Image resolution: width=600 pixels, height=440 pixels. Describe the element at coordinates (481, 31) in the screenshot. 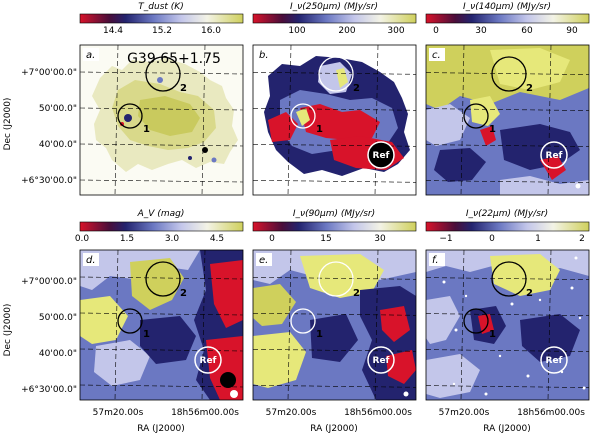

I see `cbar-tick: 30` at that location.